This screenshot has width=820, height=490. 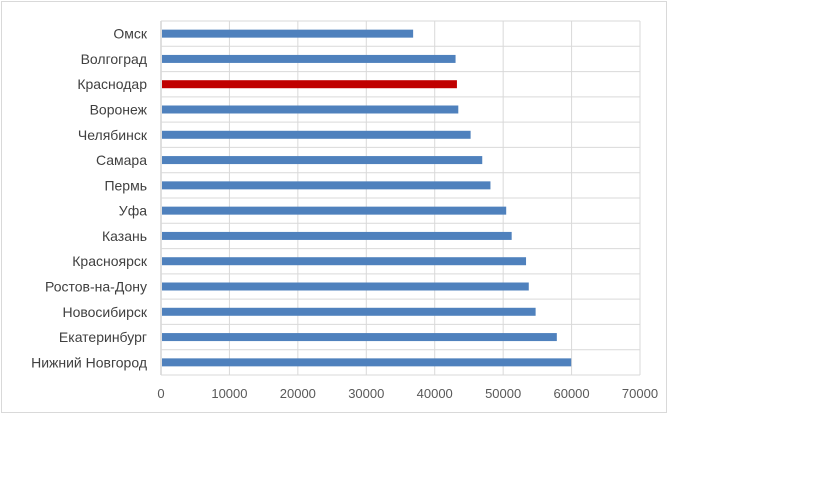 What do you see at coordinates (110, 261) in the screenshot?
I see `category-label: Красноярск` at bounding box center [110, 261].